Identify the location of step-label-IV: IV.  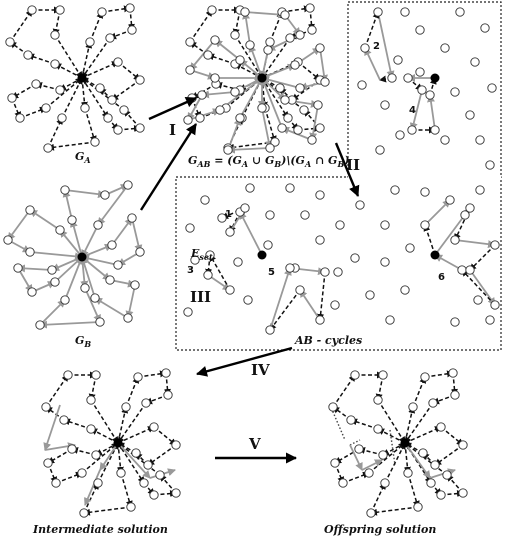
(260, 370).